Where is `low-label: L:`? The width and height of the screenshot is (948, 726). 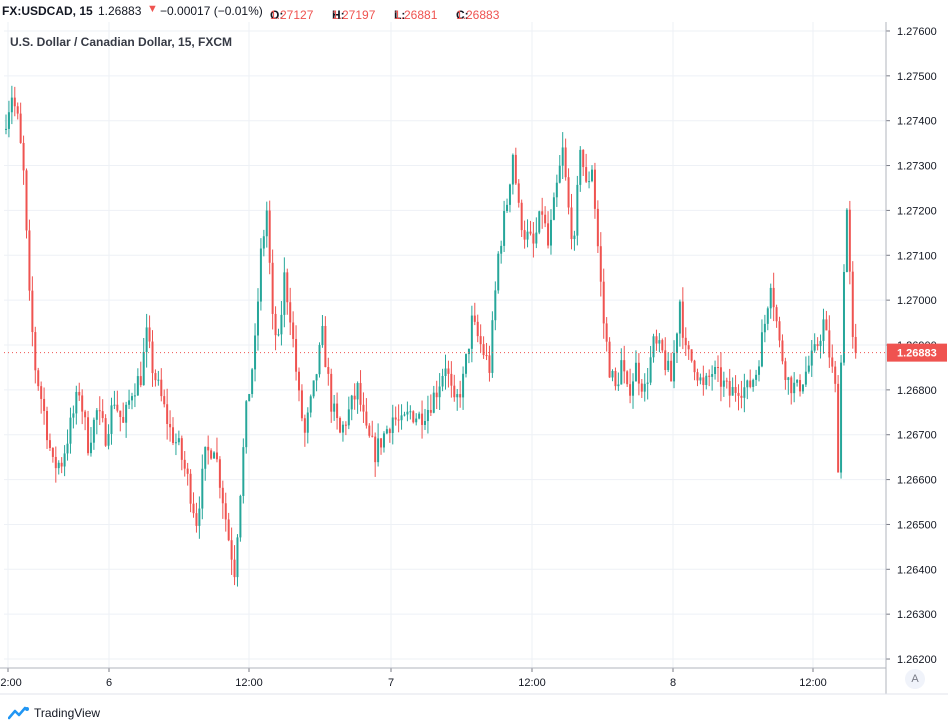
low-label: L: is located at coordinates (400, 15).